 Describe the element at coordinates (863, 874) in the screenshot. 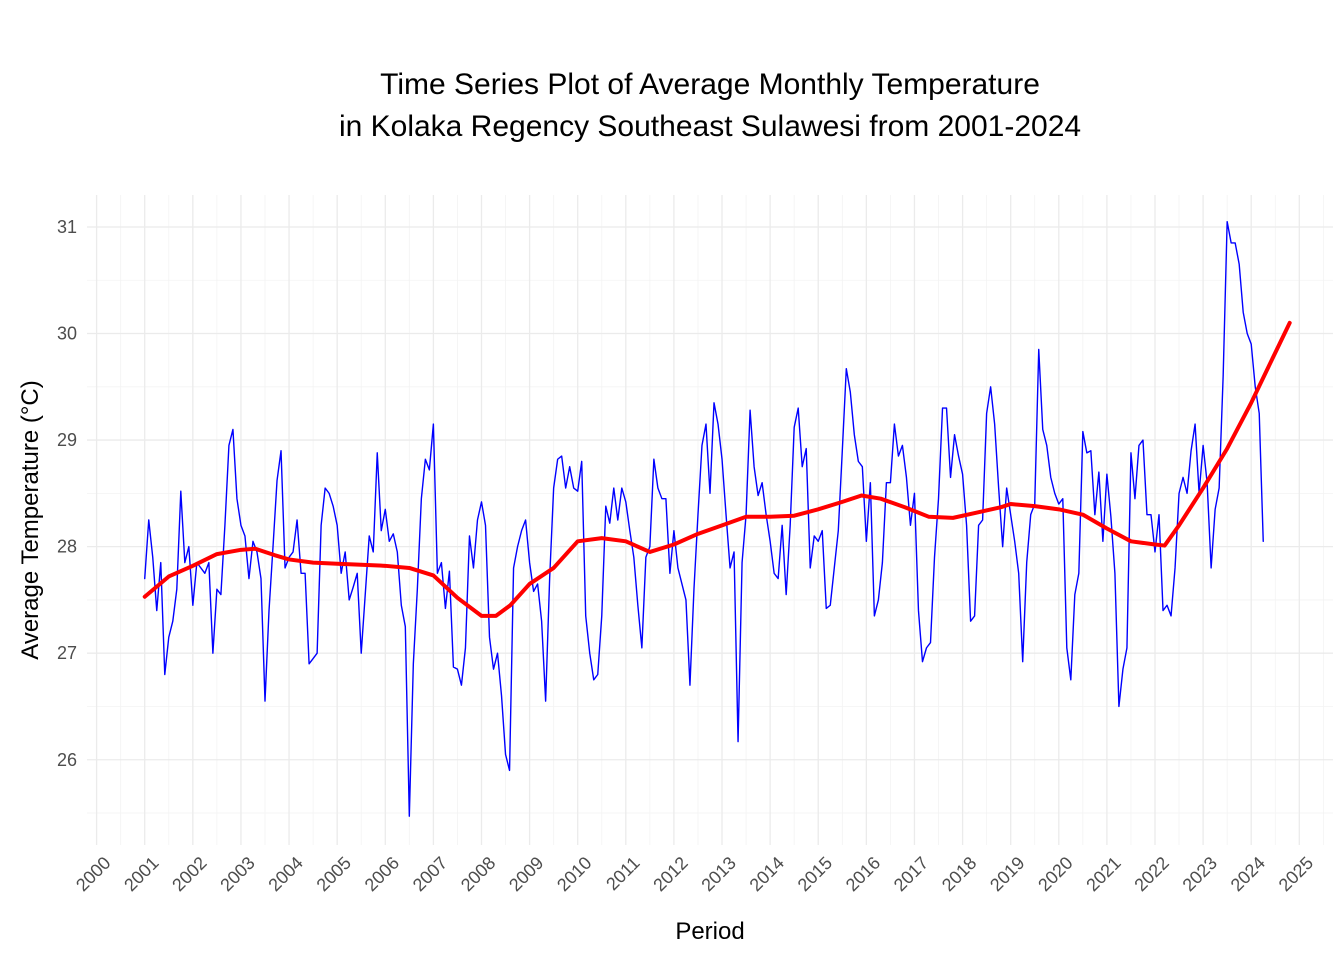

I see `x-tick-label: 2016` at that location.